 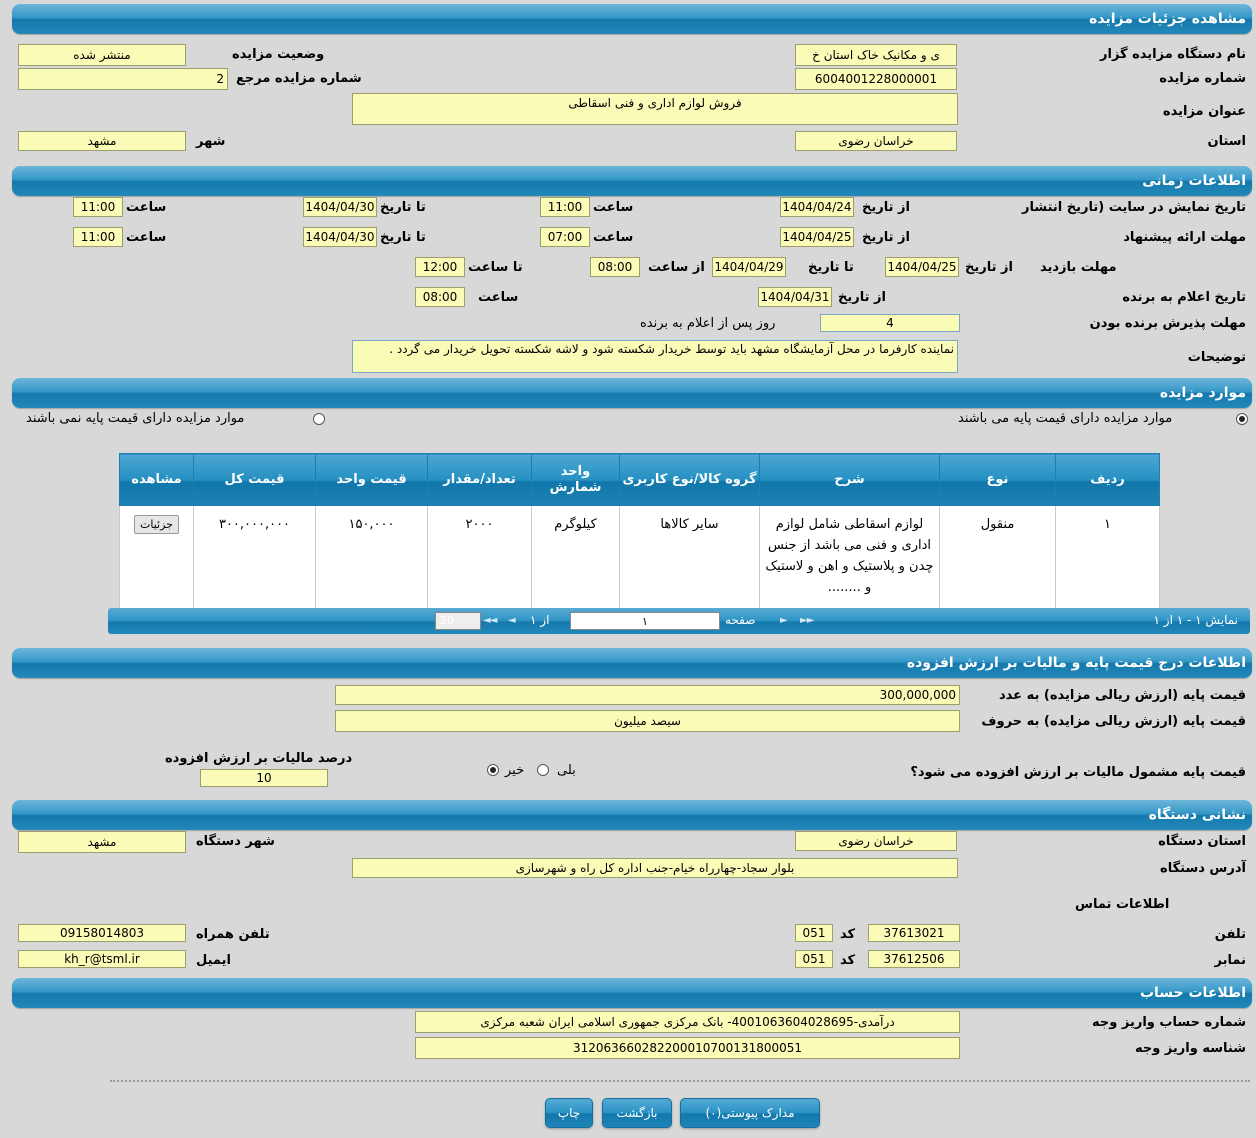 What do you see at coordinates (1078, 267) in the screenshot?
I see `visit-deadline-label: مهلت بازدید` at bounding box center [1078, 267].